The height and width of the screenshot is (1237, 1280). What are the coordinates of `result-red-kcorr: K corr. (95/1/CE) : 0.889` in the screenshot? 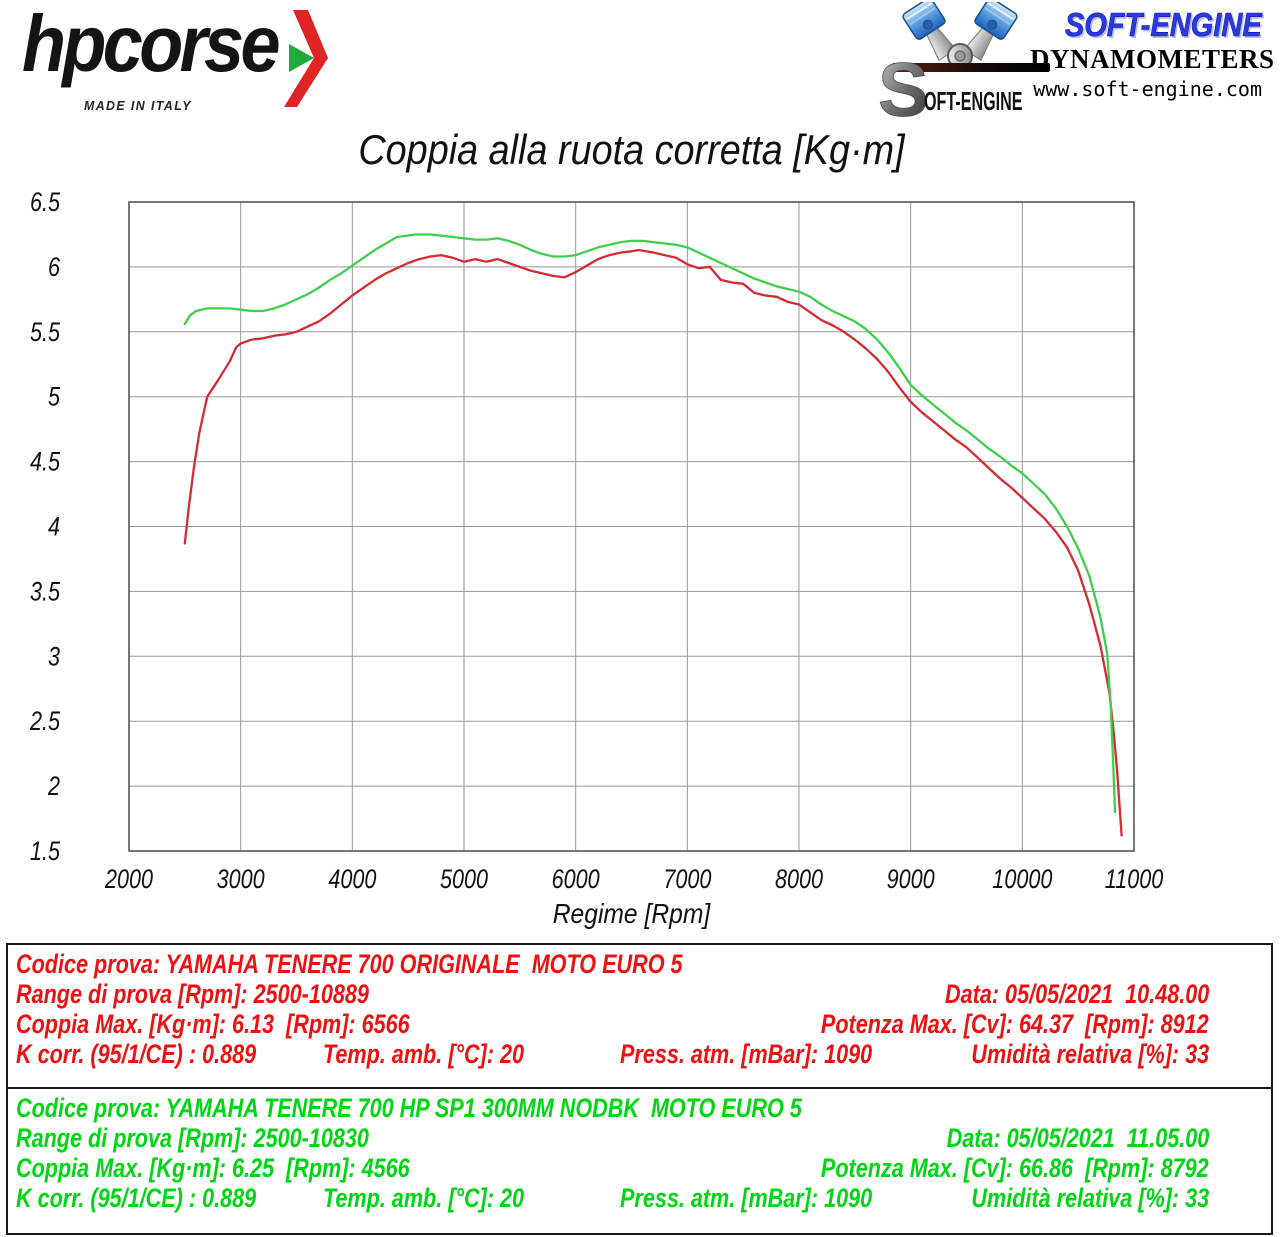 It's located at (136, 1054).